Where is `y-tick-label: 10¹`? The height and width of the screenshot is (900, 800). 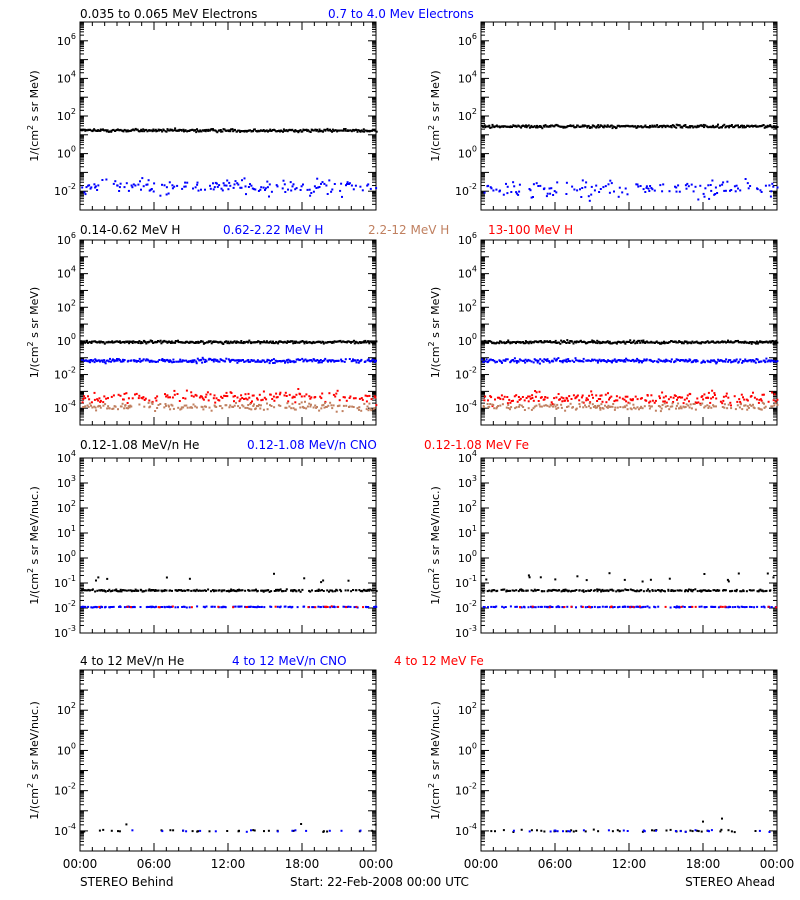 y-tick-label: 10¹ is located at coordinates (66, 532).